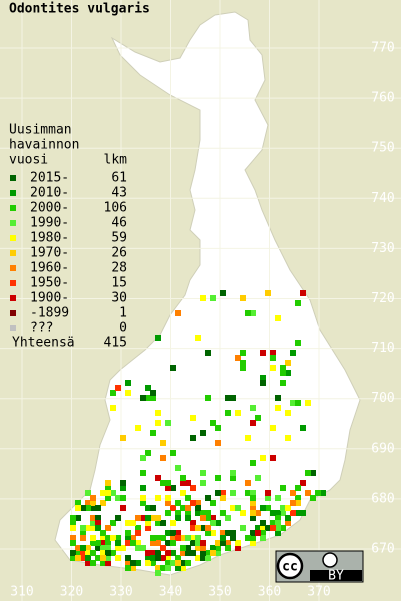  Describe the element at coordinates (219, 592) in the screenshot. I see `x-label: 350` at that location.